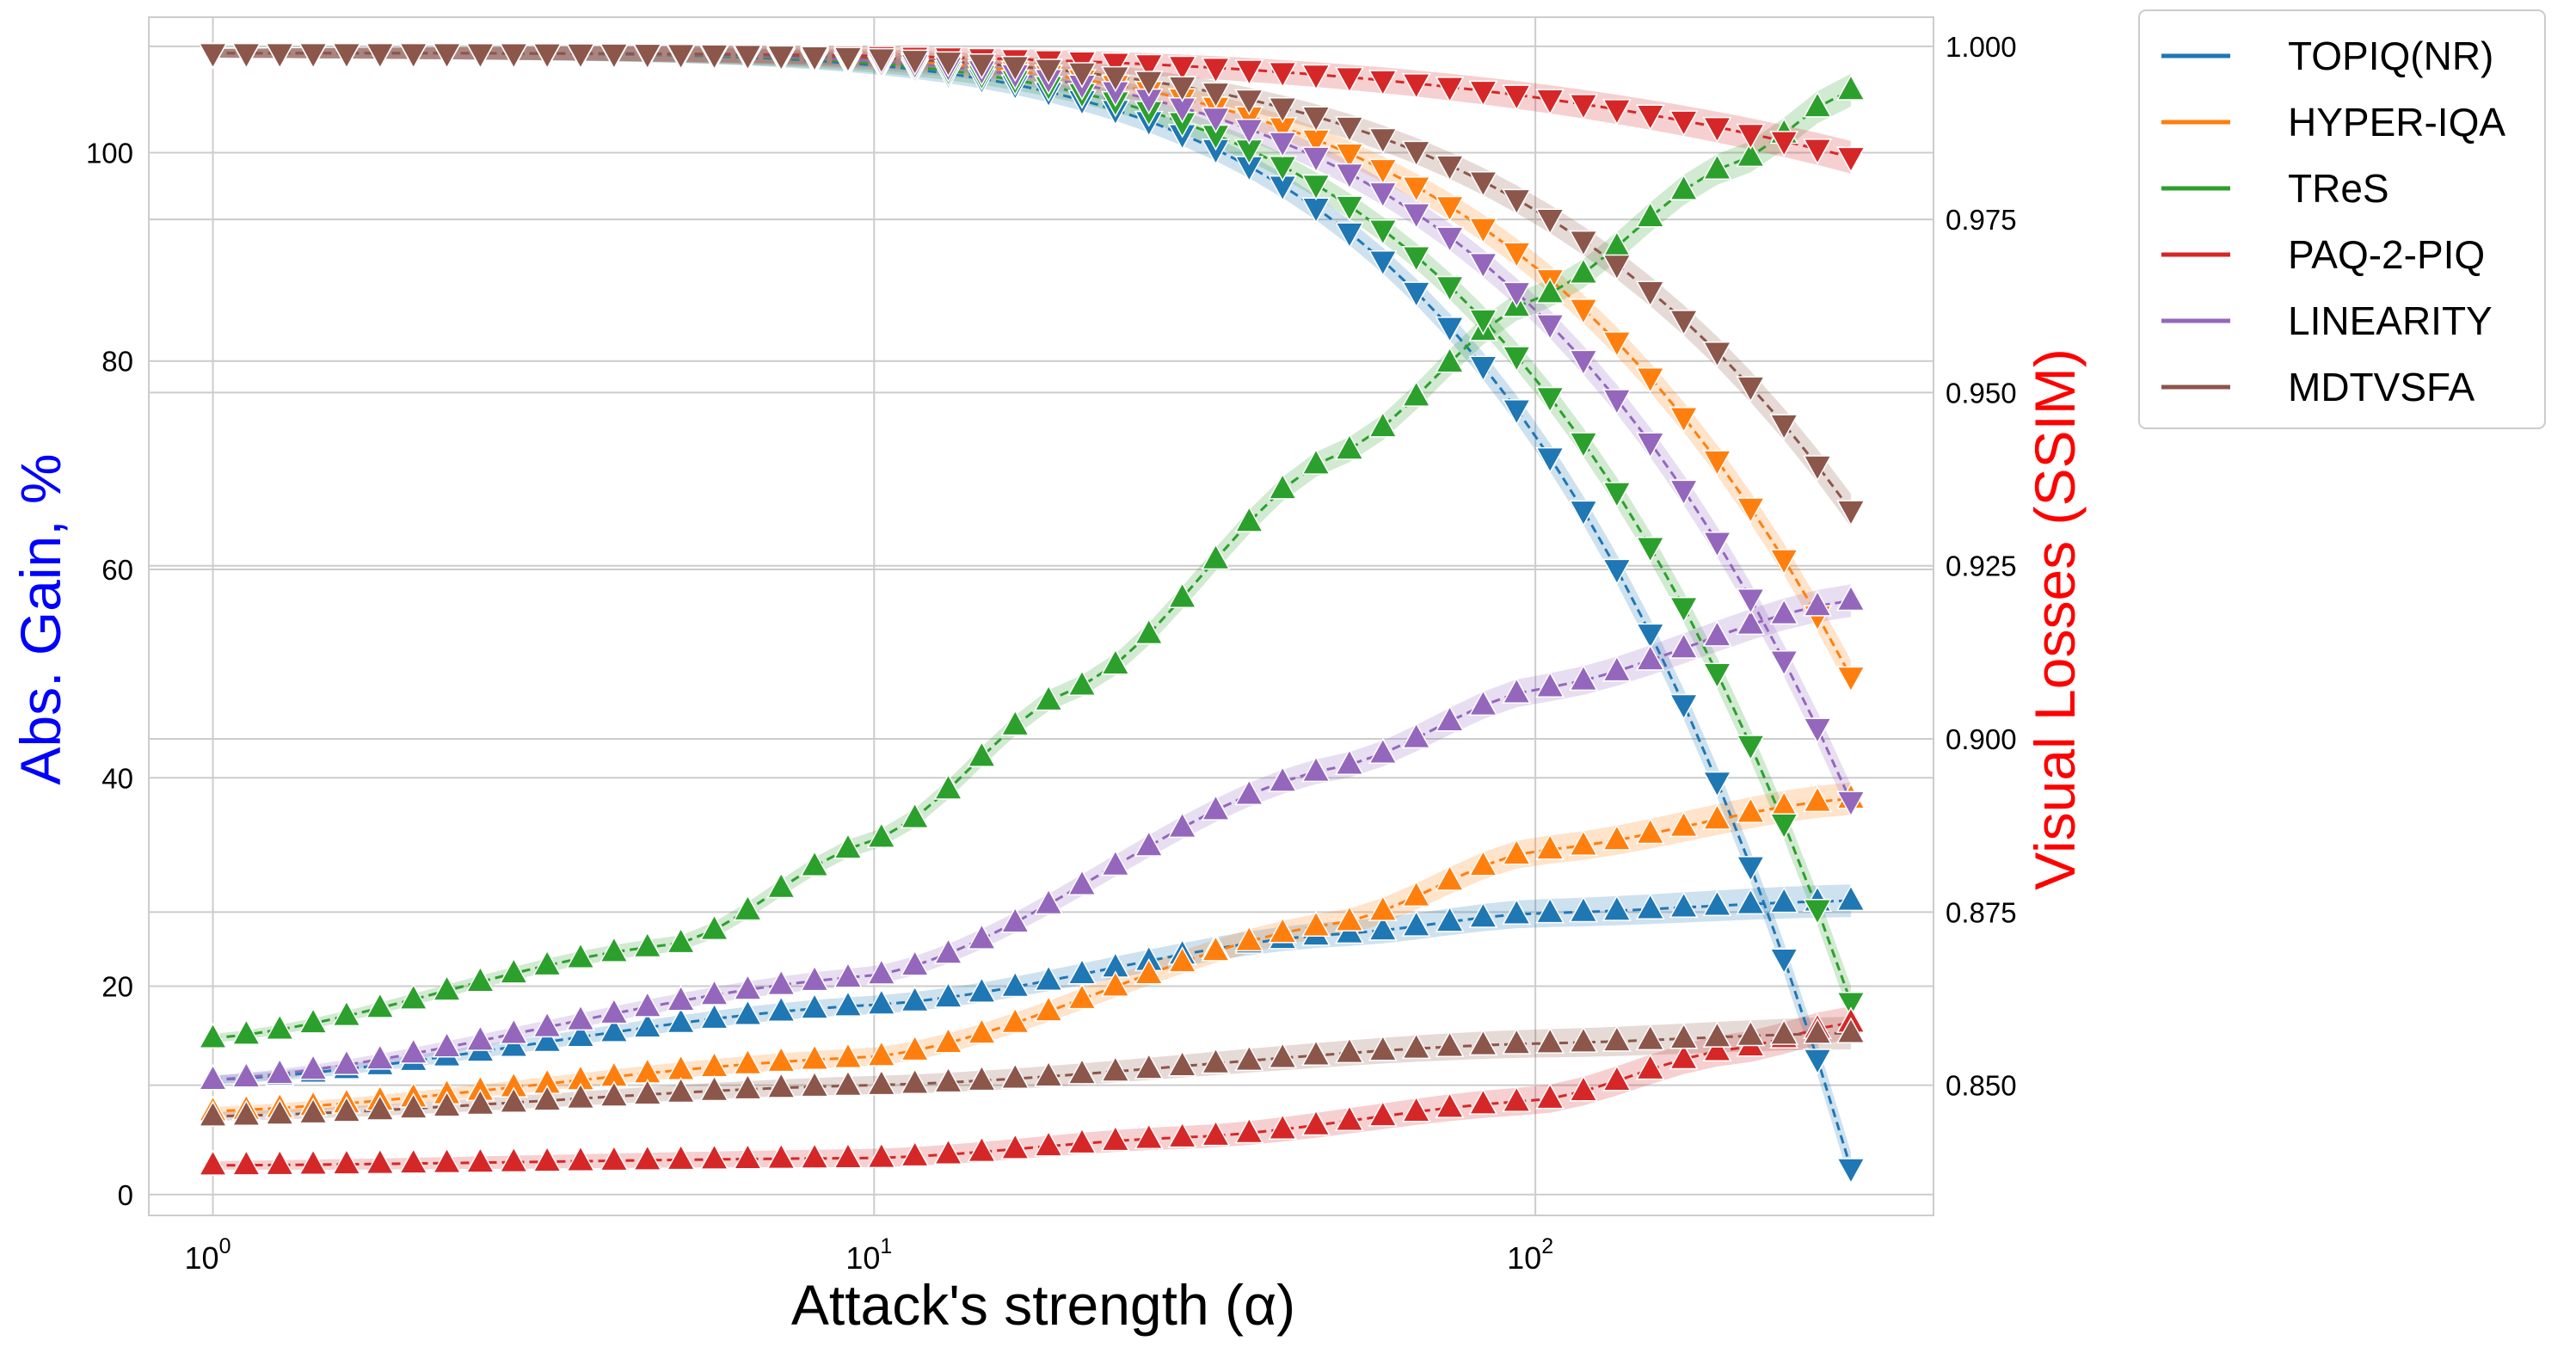 The width and height of the screenshot is (2576, 1347). Describe the element at coordinates (2390, 320) in the screenshot. I see `legend-label: LINEARITY` at that location.